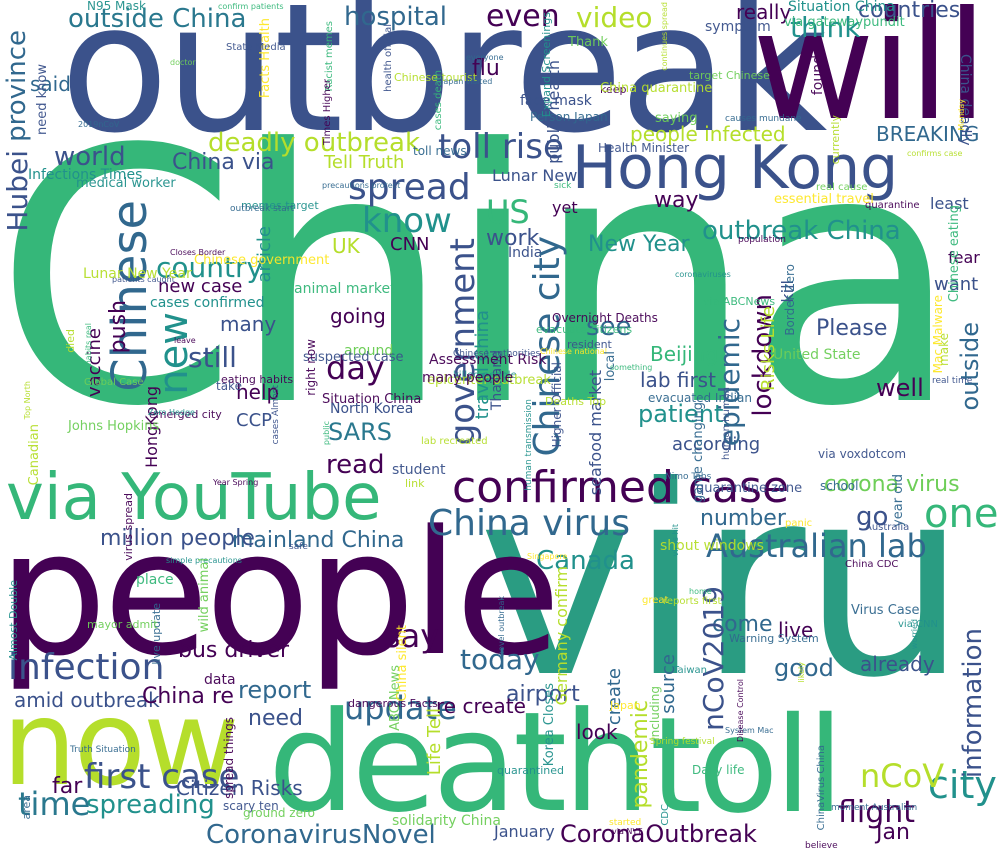  Describe the element at coordinates (262, 209) in the screenshot. I see `small-word: outbreak start` at that location.